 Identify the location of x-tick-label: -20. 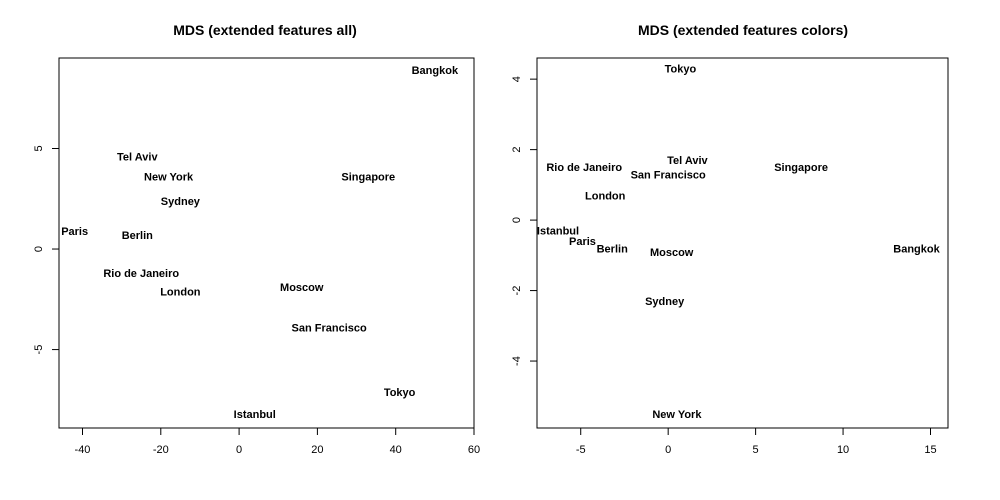
(161, 450).